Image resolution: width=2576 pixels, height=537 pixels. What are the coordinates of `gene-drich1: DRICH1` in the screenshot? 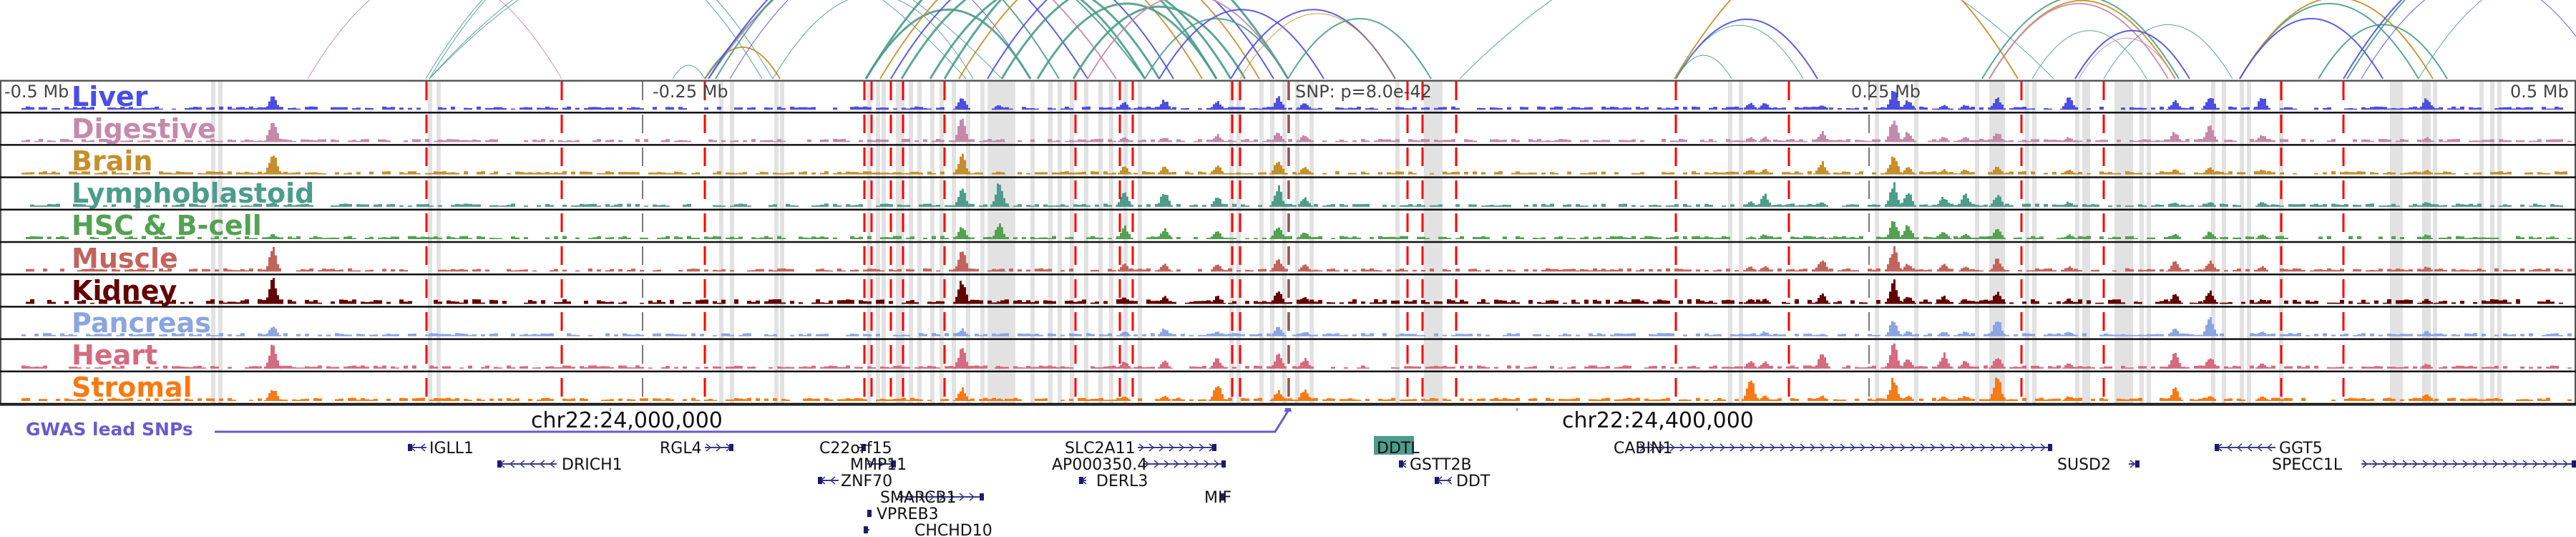 It's located at (560, 465).